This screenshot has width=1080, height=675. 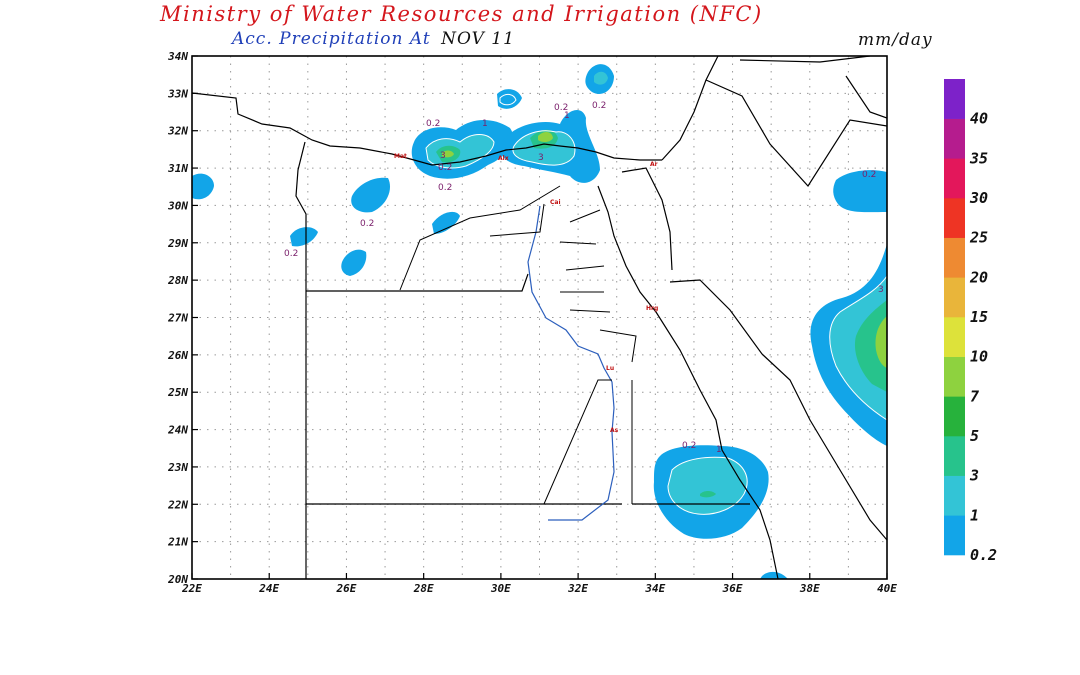 I want to click on map-subtitle: Acc. Precipitation At NOV 11, so click(x=373, y=39).